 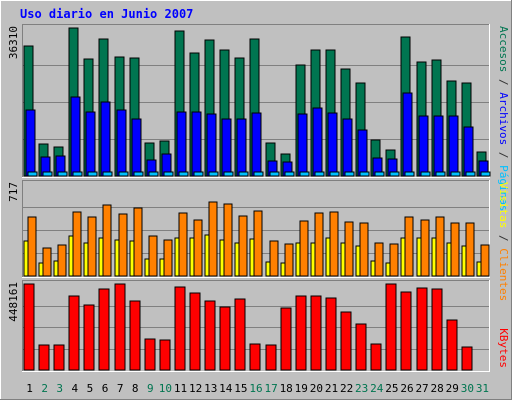 What do you see at coordinates (503, 238) in the screenshot?
I see `axis-legend-part: /` at bounding box center [503, 238].